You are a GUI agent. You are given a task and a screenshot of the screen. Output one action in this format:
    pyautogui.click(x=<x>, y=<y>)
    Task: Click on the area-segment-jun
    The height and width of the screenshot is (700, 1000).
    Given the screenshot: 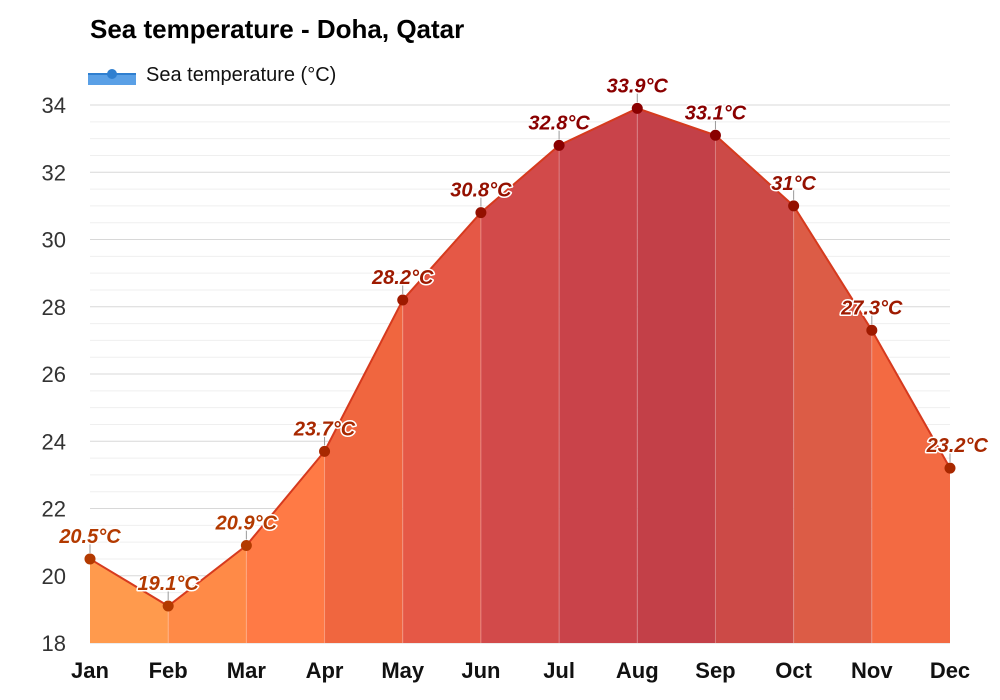 What is the action you would take?
    pyautogui.click(x=520, y=394)
    